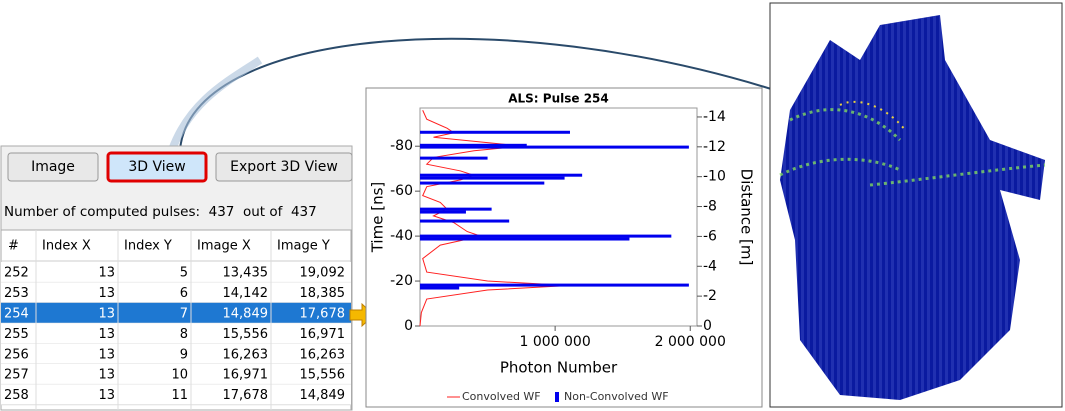  What do you see at coordinates (747, 217) in the screenshot?
I see `y2-axis-label: Distance [m]` at bounding box center [747, 217].